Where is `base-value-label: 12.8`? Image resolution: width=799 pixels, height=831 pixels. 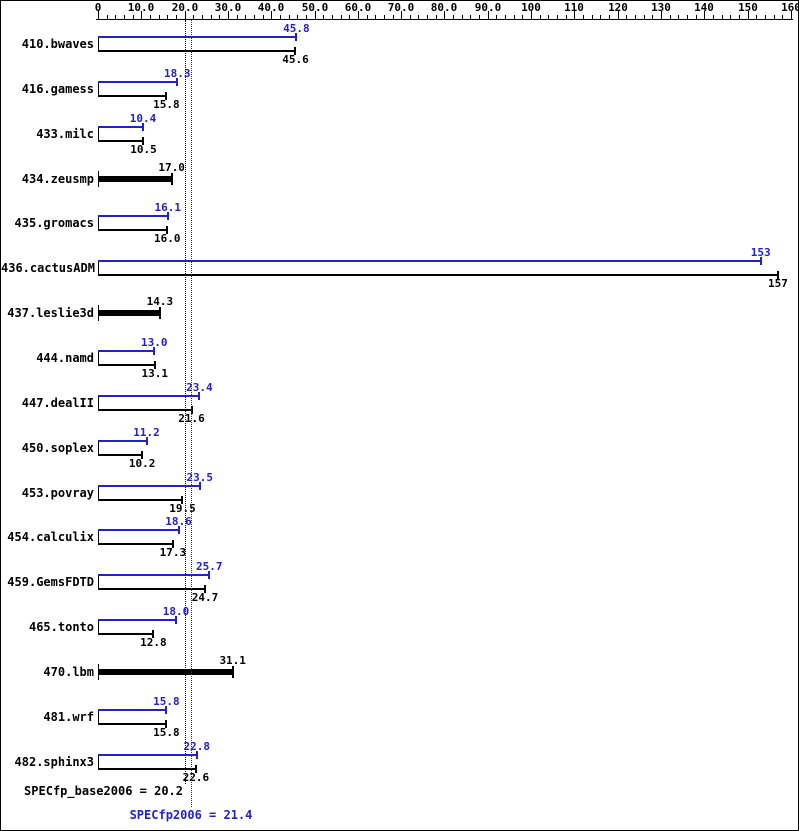 base-value-label: 12.8 is located at coordinates (153, 643).